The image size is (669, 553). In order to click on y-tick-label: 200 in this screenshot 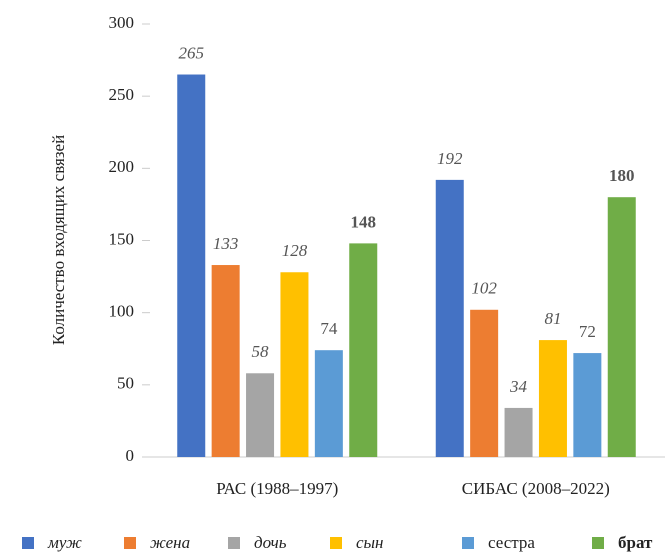, I will do `click(122, 166)`.